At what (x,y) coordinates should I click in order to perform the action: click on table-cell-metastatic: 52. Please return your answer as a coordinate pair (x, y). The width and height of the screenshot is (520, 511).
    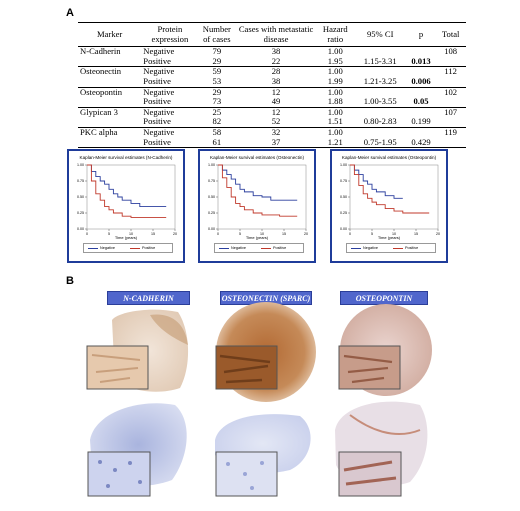
    Looking at the image, I should click on (276, 122).